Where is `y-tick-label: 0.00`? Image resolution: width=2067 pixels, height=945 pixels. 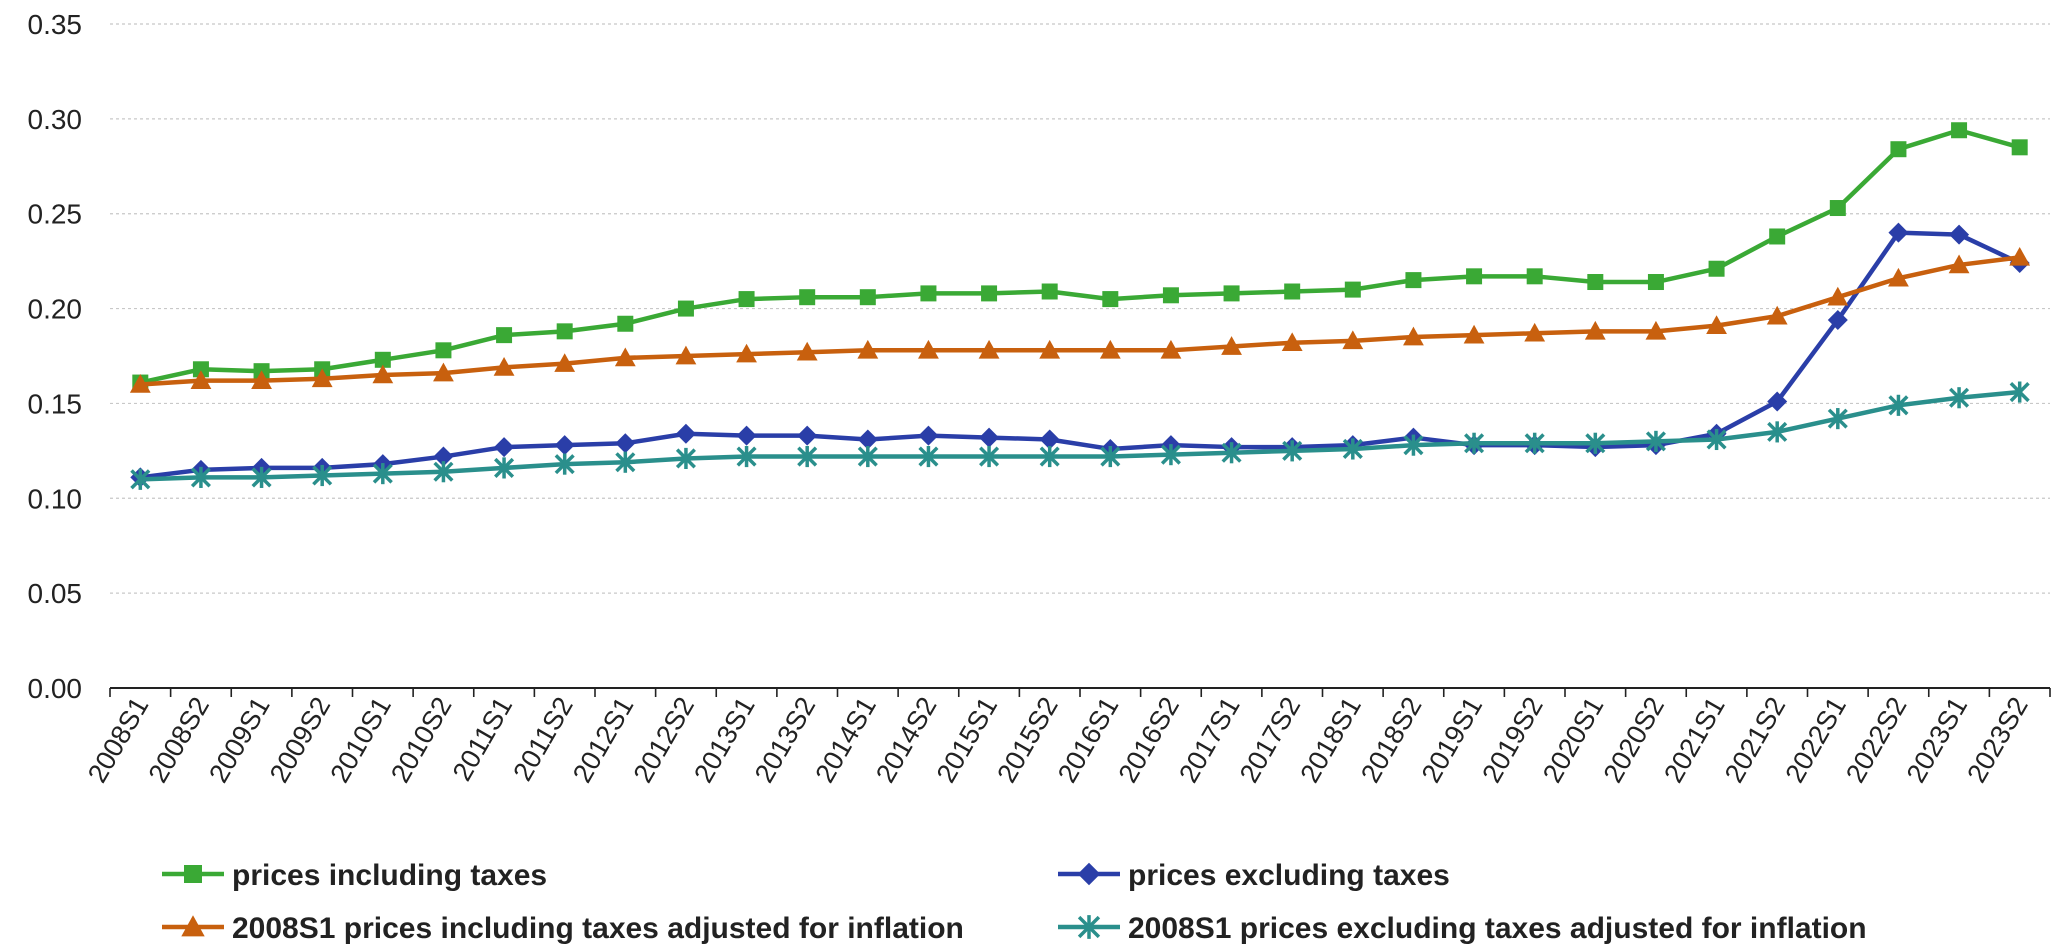 y-tick-label: 0.00 is located at coordinates (55, 688).